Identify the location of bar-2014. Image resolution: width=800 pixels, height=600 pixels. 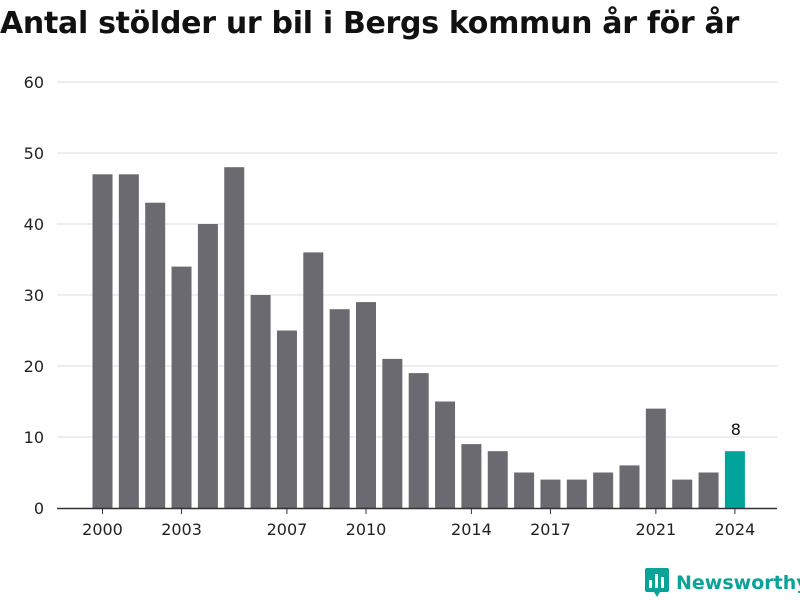
(471, 476).